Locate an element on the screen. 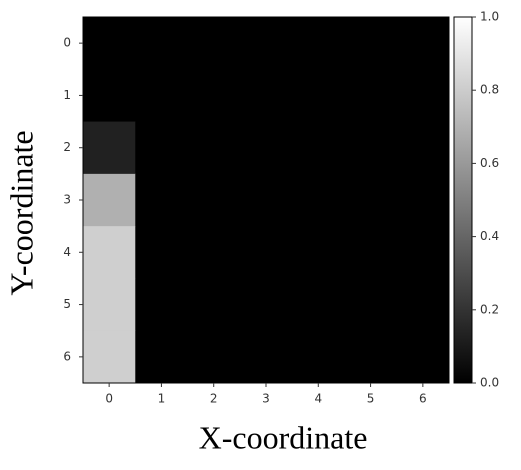 The width and height of the screenshot is (521, 470). x-tick-label: 5 is located at coordinates (371, 399).